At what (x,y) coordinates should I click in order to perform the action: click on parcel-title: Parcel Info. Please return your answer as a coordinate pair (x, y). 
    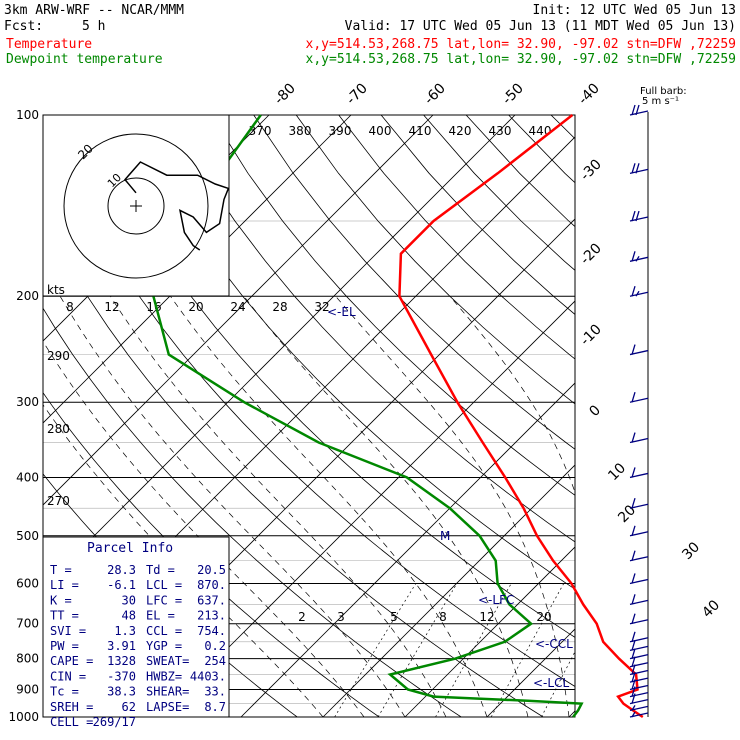
    Looking at the image, I should click on (130, 548).